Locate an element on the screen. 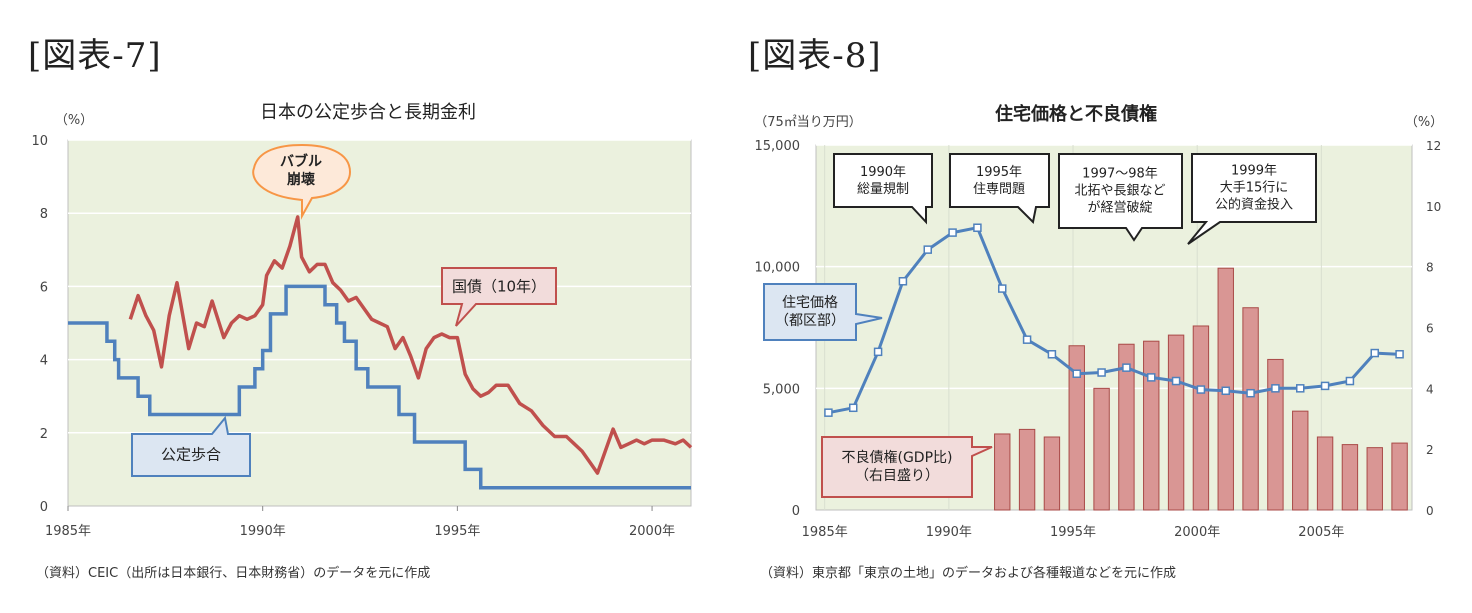 This screenshot has width=1472, height=613. chart-8-y-right-unit: （%） is located at coordinates (1424, 122).